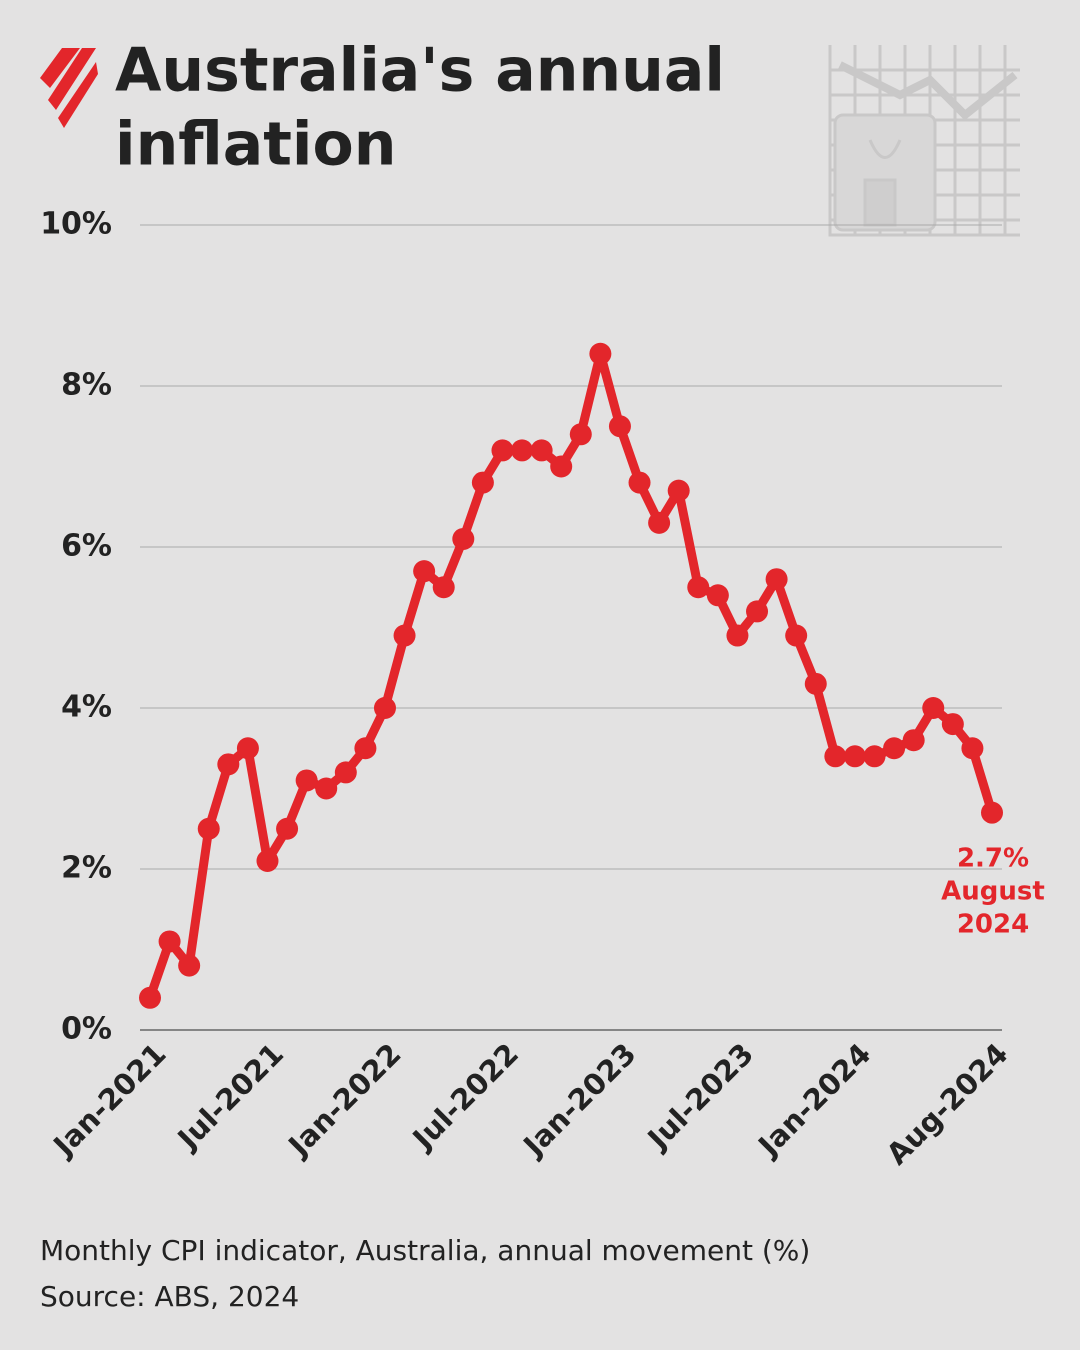  Describe the element at coordinates (86, 868) in the screenshot. I see `y-tick-label: 2%` at that location.